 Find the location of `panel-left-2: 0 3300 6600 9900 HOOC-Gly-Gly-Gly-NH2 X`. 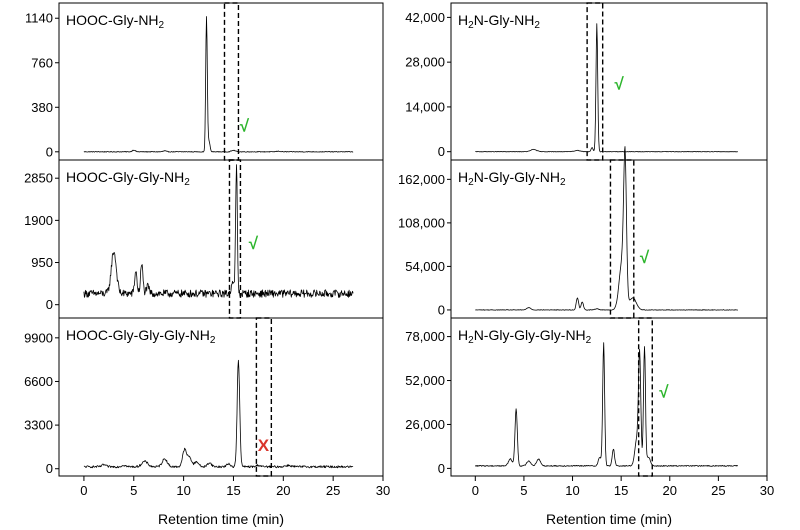

panel-left-2: 0 3300 6600 9900 HOOC-Gly-Gly-Gly-NH2 X is located at coordinates (204, 397).